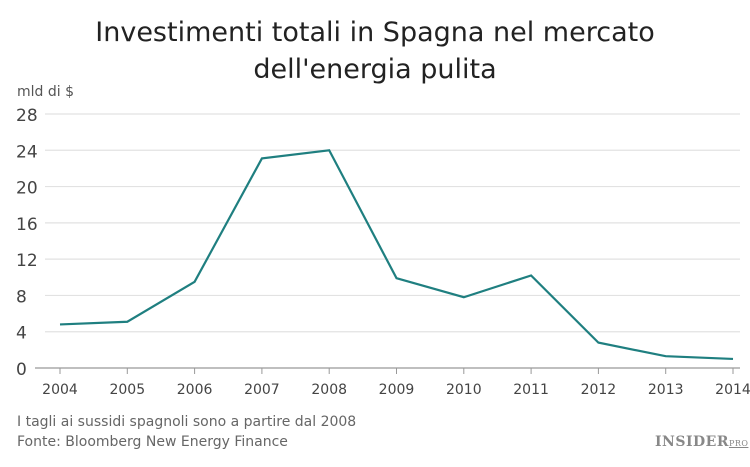 This screenshot has width=750, height=467. What do you see at coordinates (732, 390) in the screenshot?
I see `x-tick-label: 2014` at bounding box center [732, 390].